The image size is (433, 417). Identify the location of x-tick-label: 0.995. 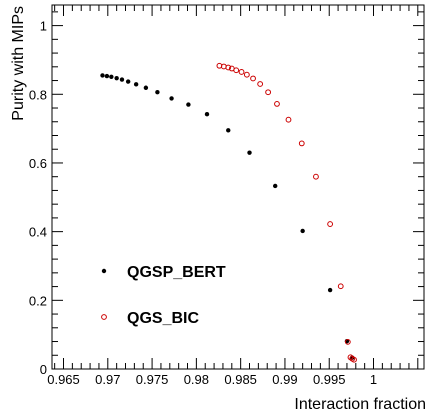
(329, 379).